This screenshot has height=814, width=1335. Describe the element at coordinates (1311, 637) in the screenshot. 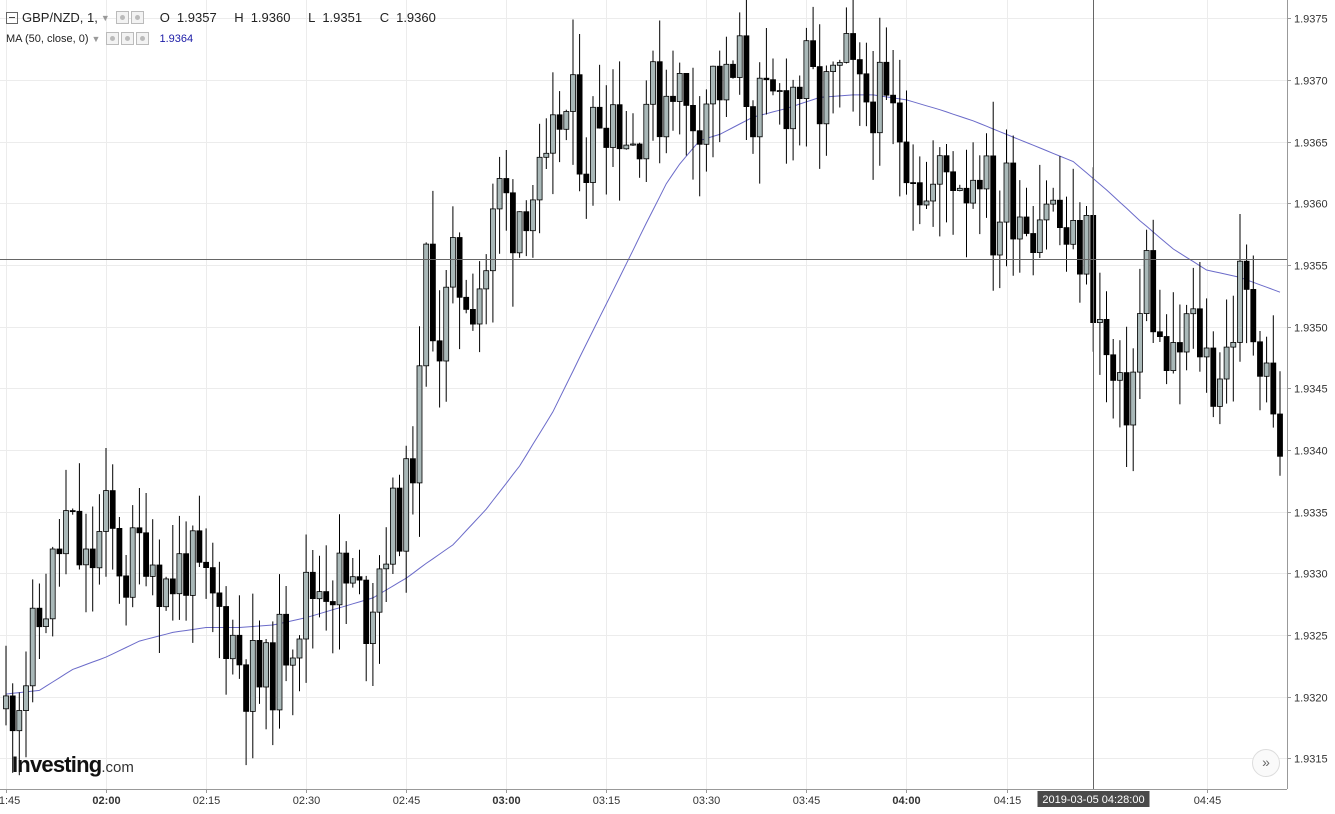

I see `price-tick-label: 1.9325` at that location.